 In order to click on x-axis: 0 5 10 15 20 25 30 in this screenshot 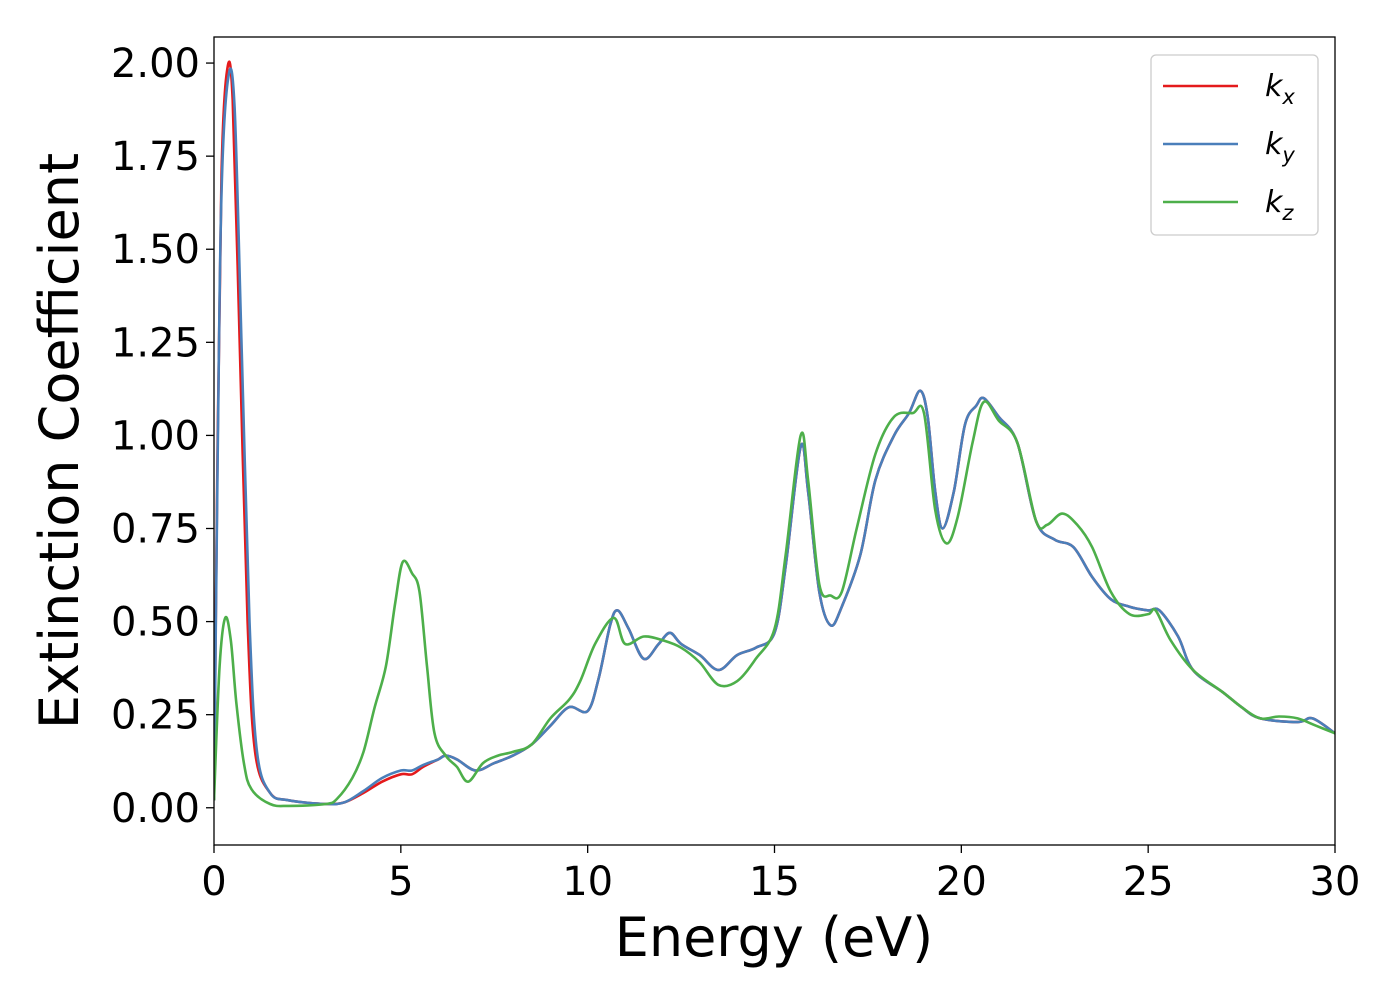, I will do `click(780, 875)`.